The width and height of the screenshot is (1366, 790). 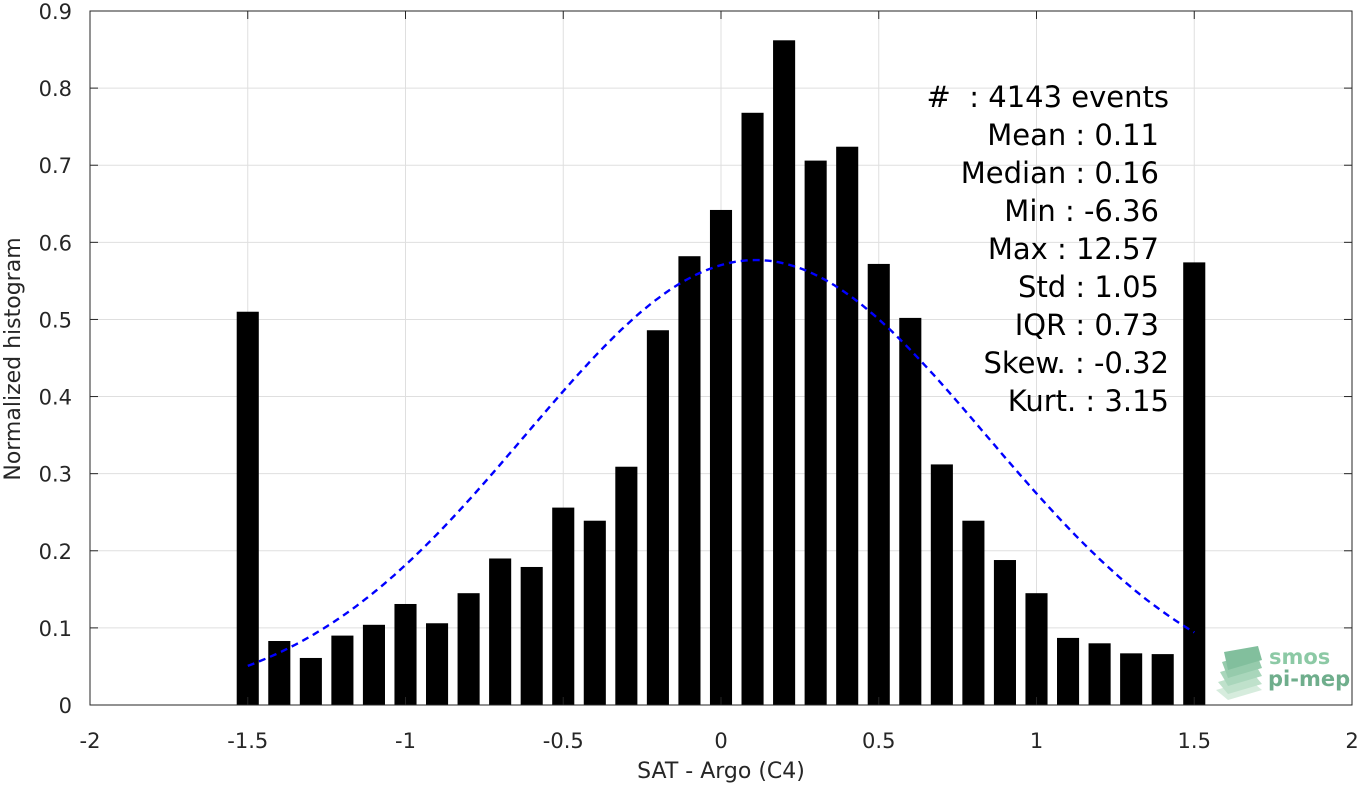 I want to click on y-tick-label-0: 0, so click(x=65, y=706).